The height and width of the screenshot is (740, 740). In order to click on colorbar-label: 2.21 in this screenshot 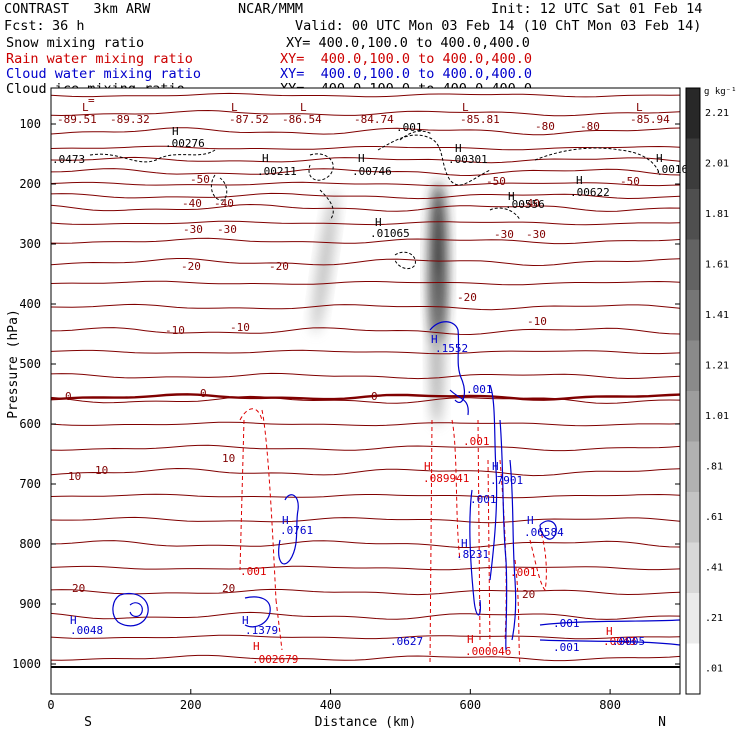, I will do `click(717, 113)`.